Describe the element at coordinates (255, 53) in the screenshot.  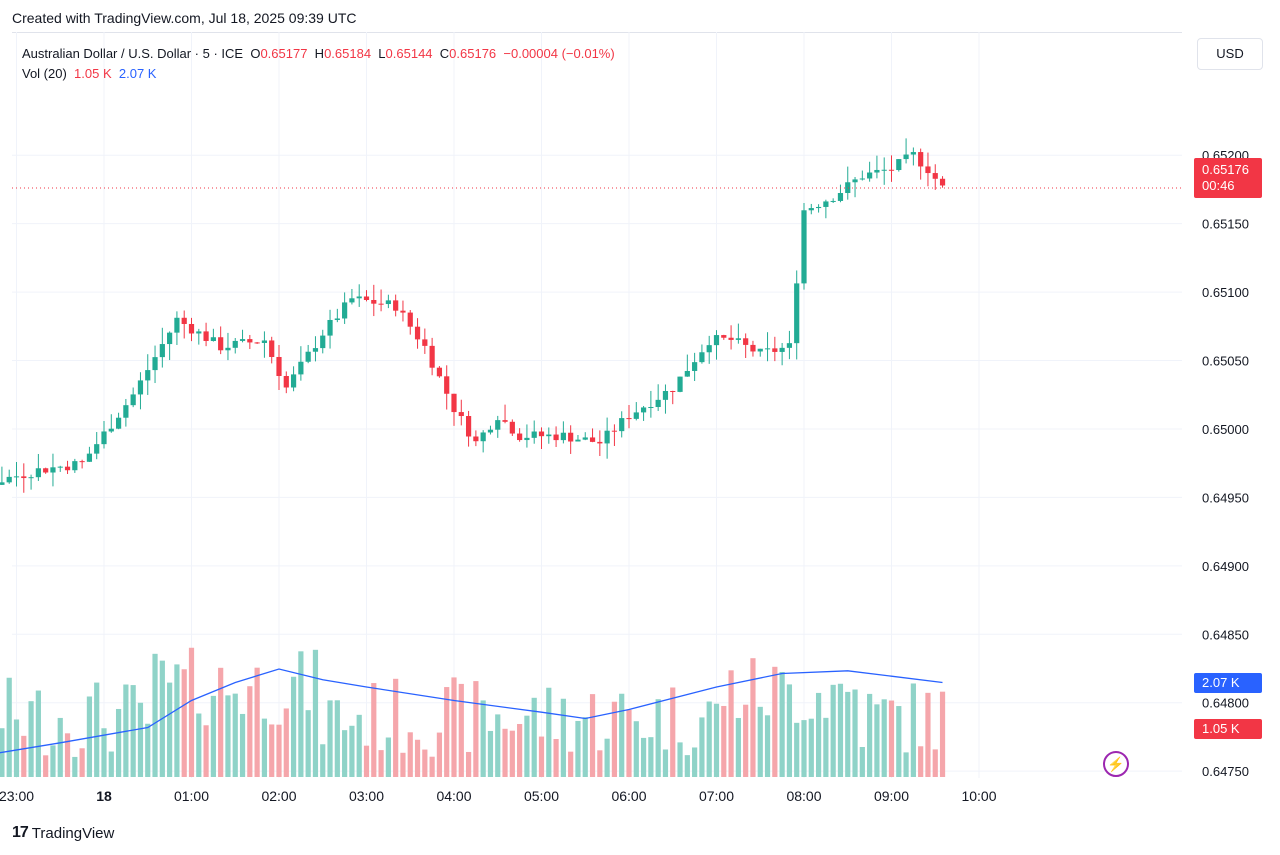
I see `open-label: O` at that location.